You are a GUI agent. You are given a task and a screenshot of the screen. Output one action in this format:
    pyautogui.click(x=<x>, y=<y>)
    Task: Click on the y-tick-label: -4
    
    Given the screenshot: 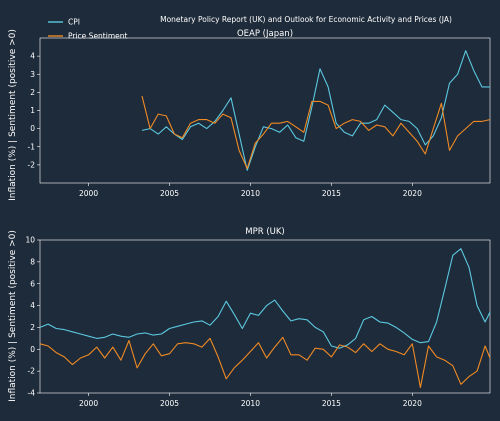 What is the action you would take?
    pyautogui.click(x=32, y=393)
    